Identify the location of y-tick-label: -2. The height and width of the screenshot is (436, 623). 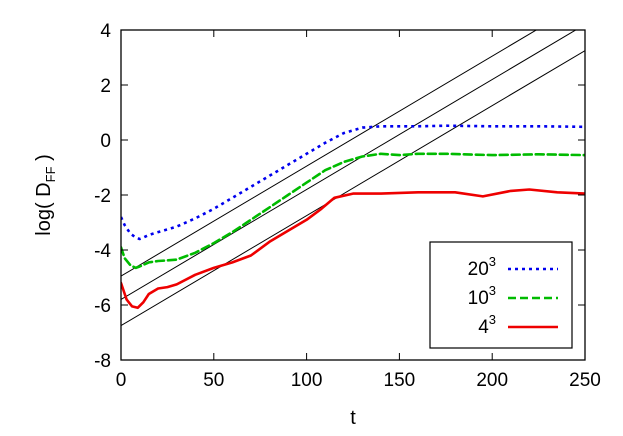
(102, 196).